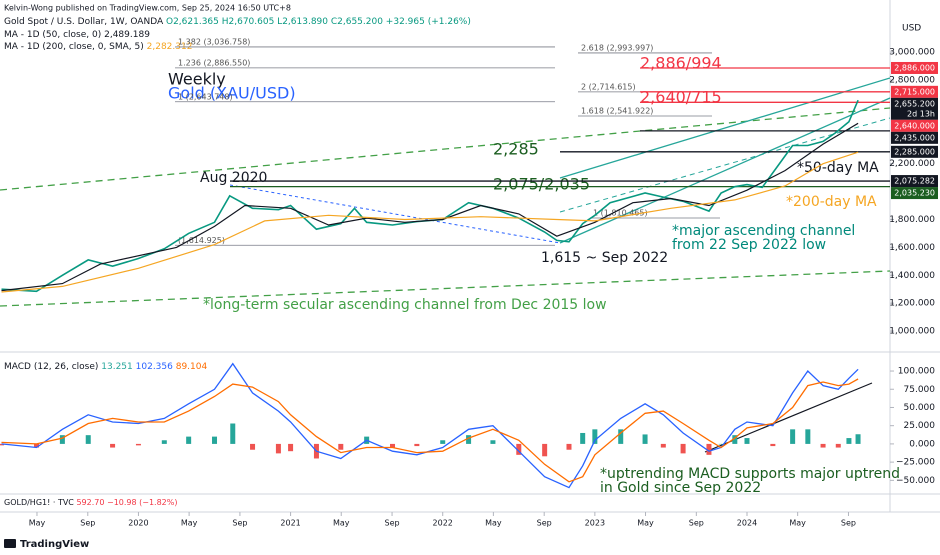 The image size is (940, 555). I want to click on y-tick-label: −25.000, so click(915, 463).